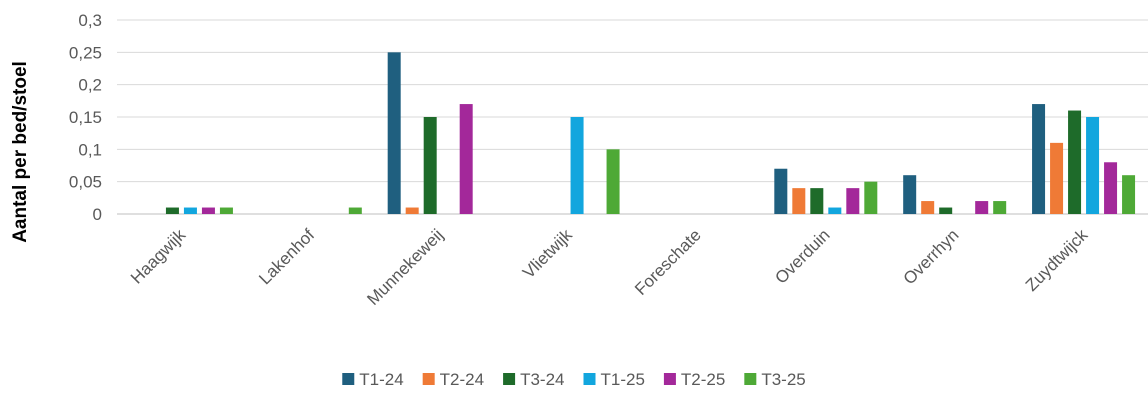  I want to click on x-tick-label: Vlietwijk, so click(547, 253).